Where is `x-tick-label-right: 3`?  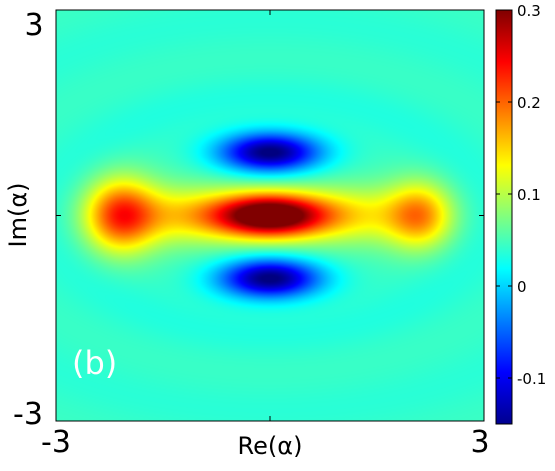
x-tick-label-right: 3 is located at coordinates (479, 442).